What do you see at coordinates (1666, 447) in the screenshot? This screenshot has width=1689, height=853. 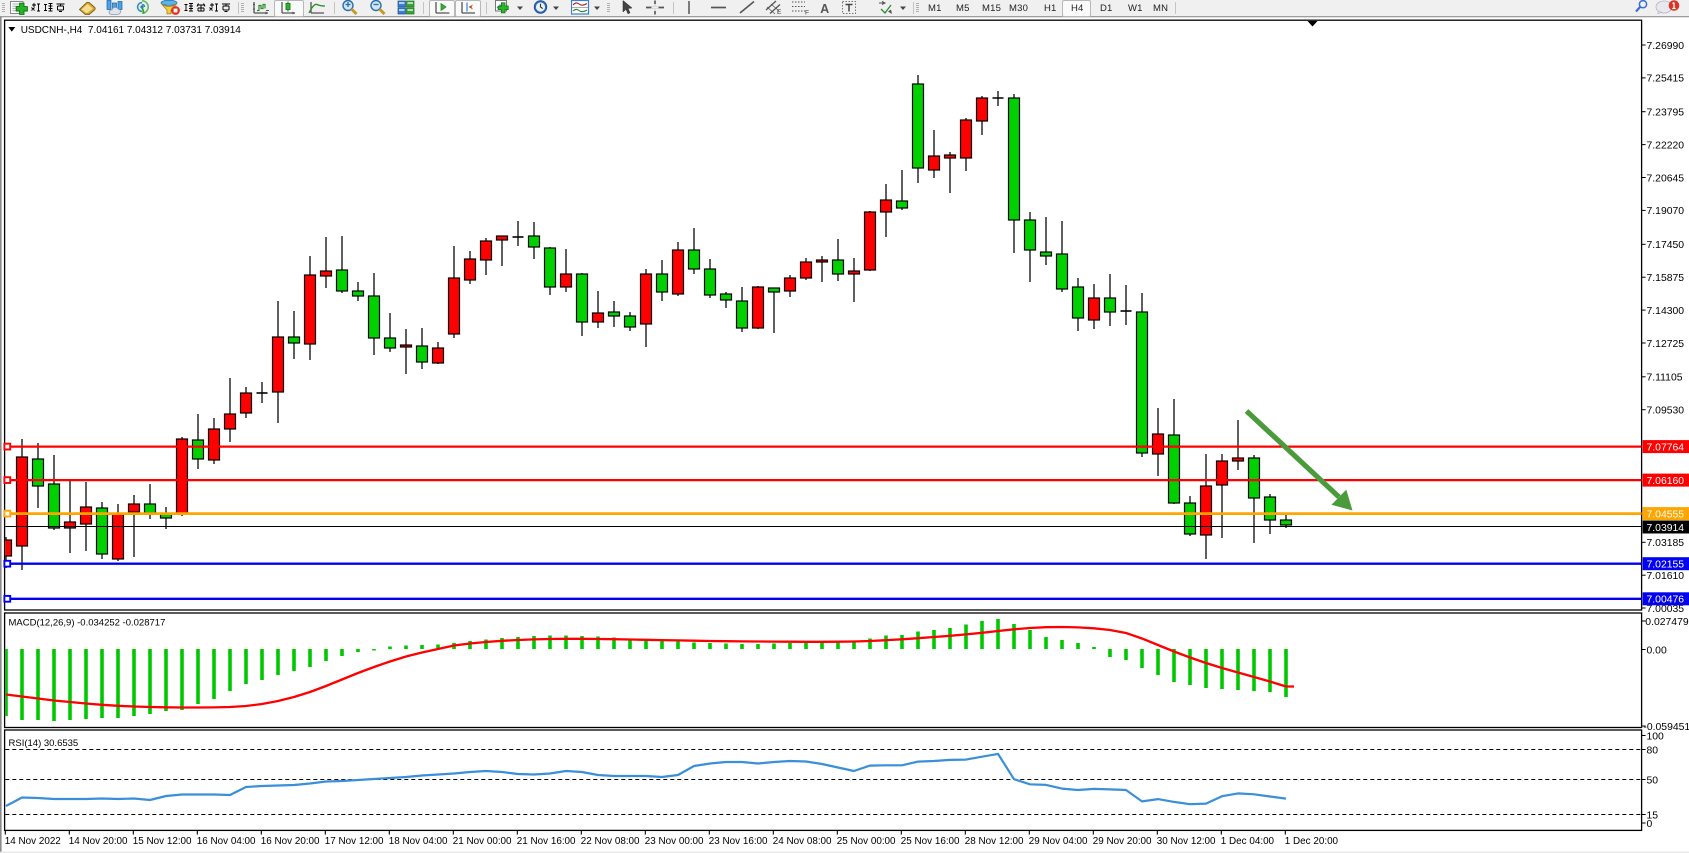 I see `svg-text: 7.07764` at bounding box center [1666, 447].